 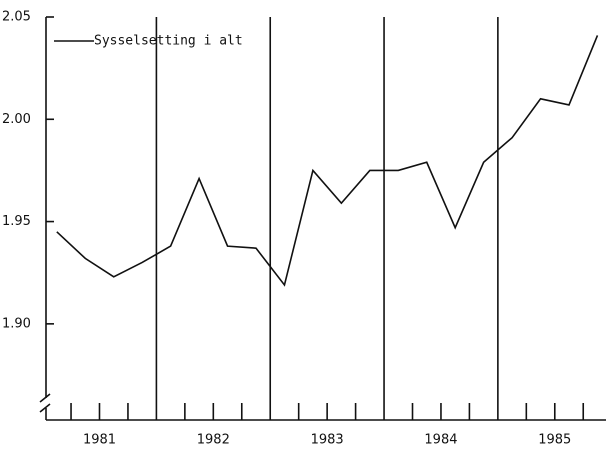 I want to click on x-tick-label: 1982, so click(x=213, y=440).